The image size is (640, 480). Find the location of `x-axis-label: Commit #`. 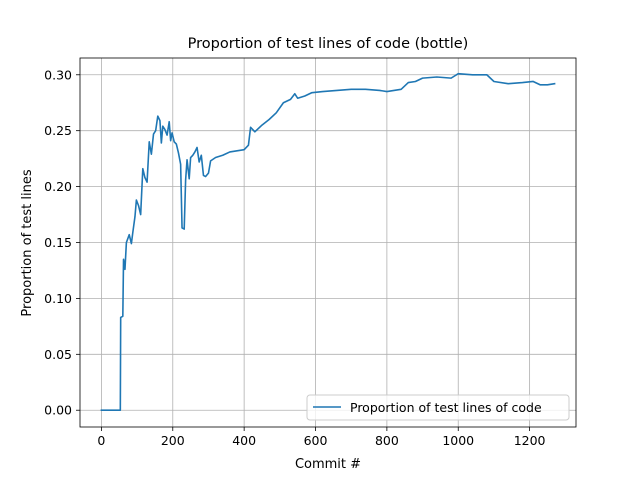

x-axis-label: Commit # is located at coordinates (328, 464).